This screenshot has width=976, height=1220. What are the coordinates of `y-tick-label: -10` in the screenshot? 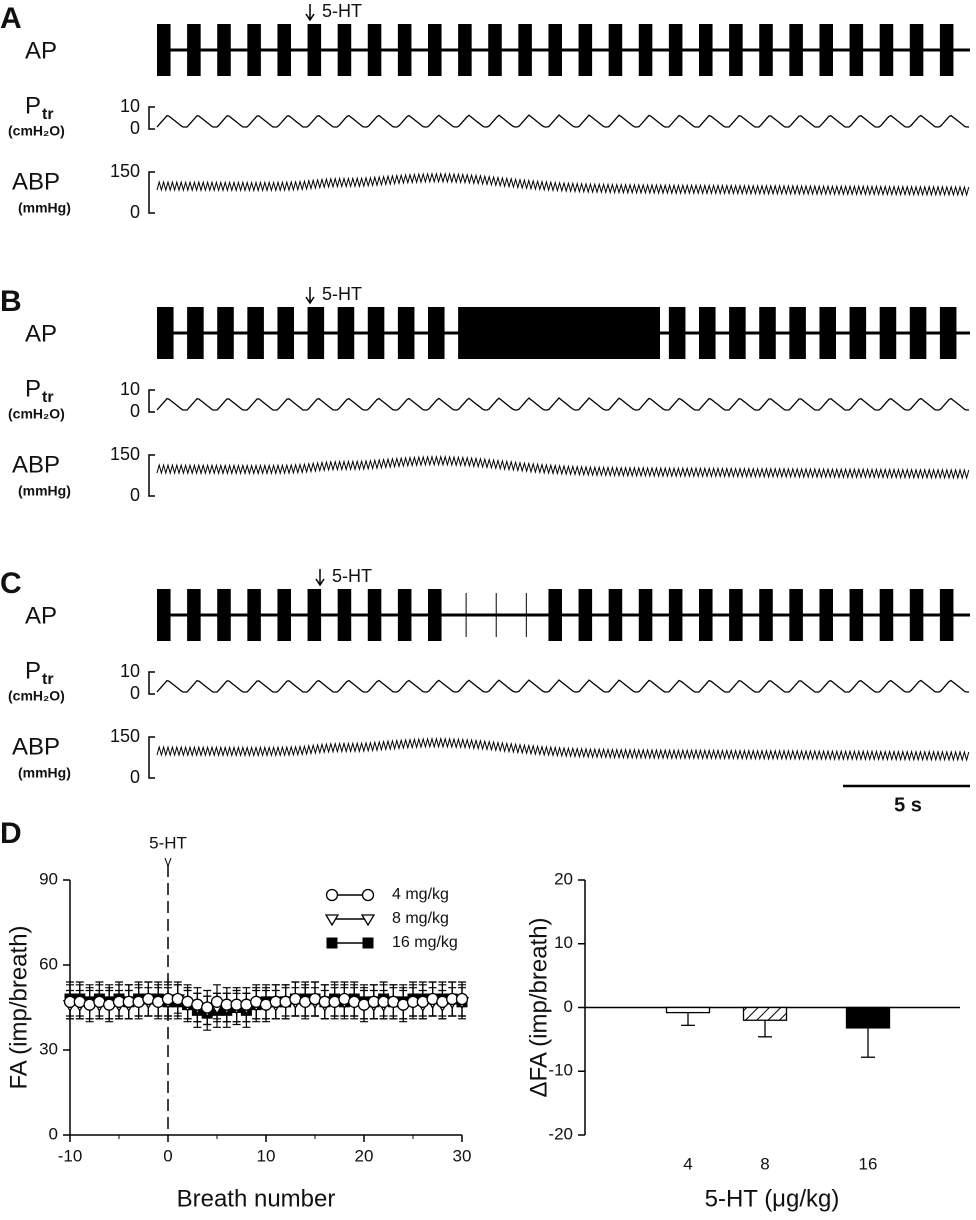 It's located at (560, 1070).